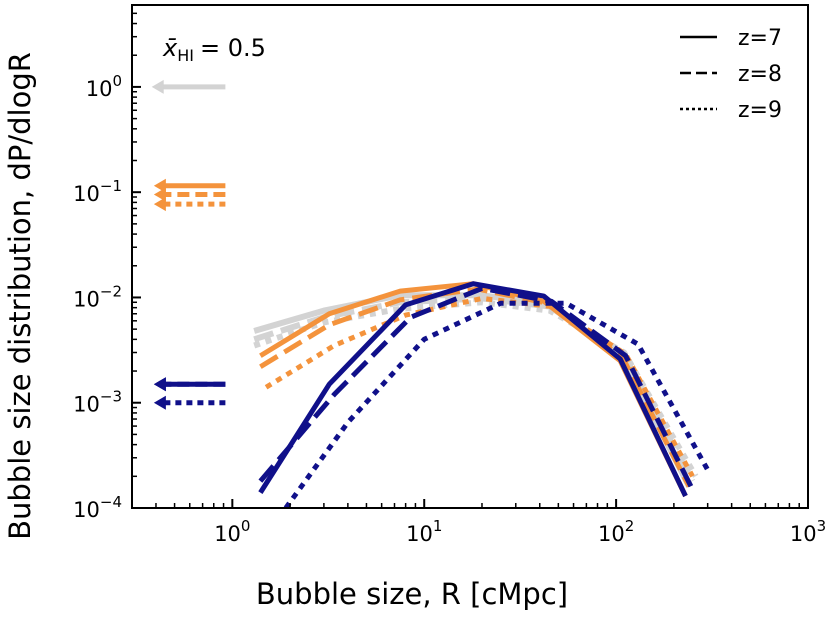 The image size is (831, 618). Describe the element at coordinates (616, 531) in the screenshot. I see `x-tick-label: 10²` at that location.